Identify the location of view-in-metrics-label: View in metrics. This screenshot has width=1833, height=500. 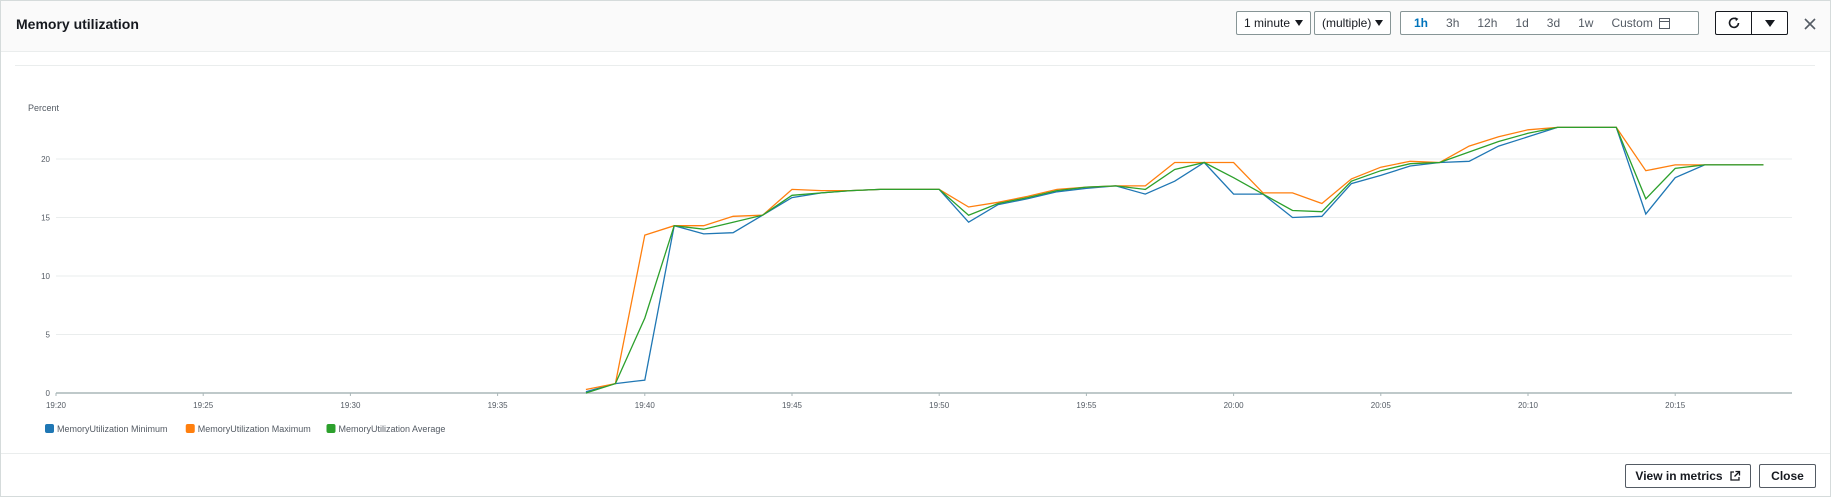
(1679, 476).